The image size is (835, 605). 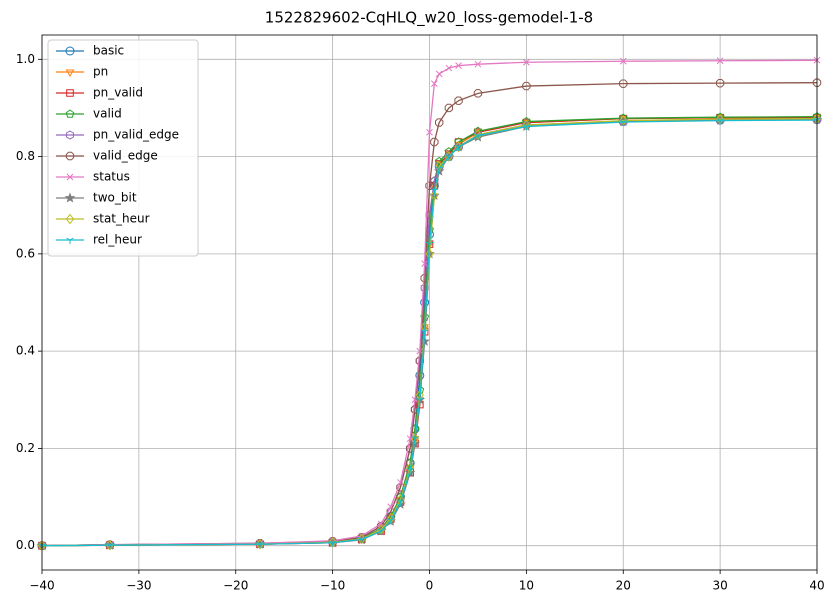 I want to click on y-tick-label: 0.8, so click(x=25, y=156).